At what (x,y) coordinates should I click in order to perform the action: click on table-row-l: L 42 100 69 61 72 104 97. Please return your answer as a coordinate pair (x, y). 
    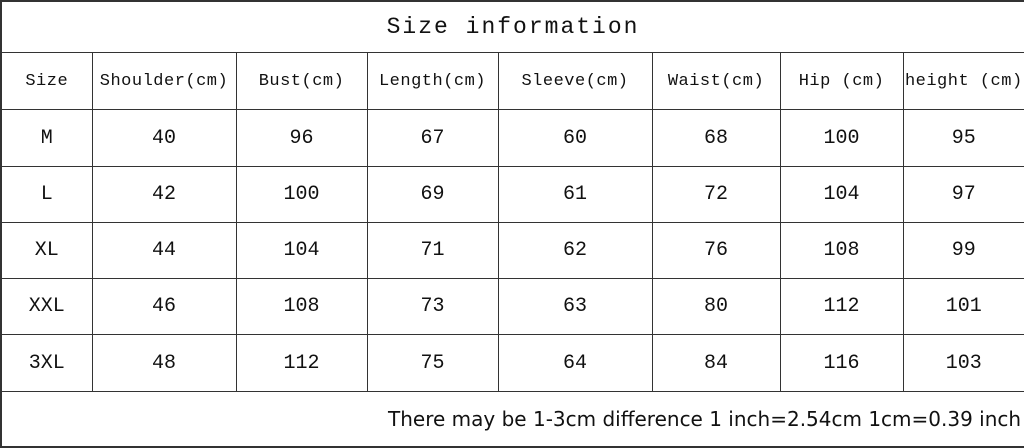
    Looking at the image, I should click on (512, 194).